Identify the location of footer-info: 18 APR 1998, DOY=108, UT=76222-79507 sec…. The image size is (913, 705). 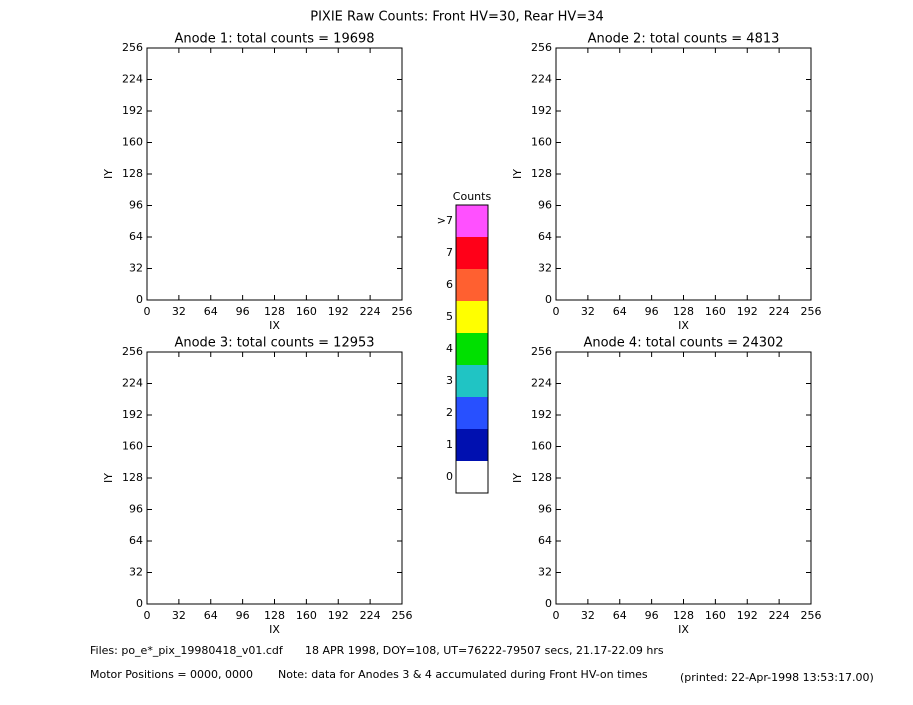
(484, 650).